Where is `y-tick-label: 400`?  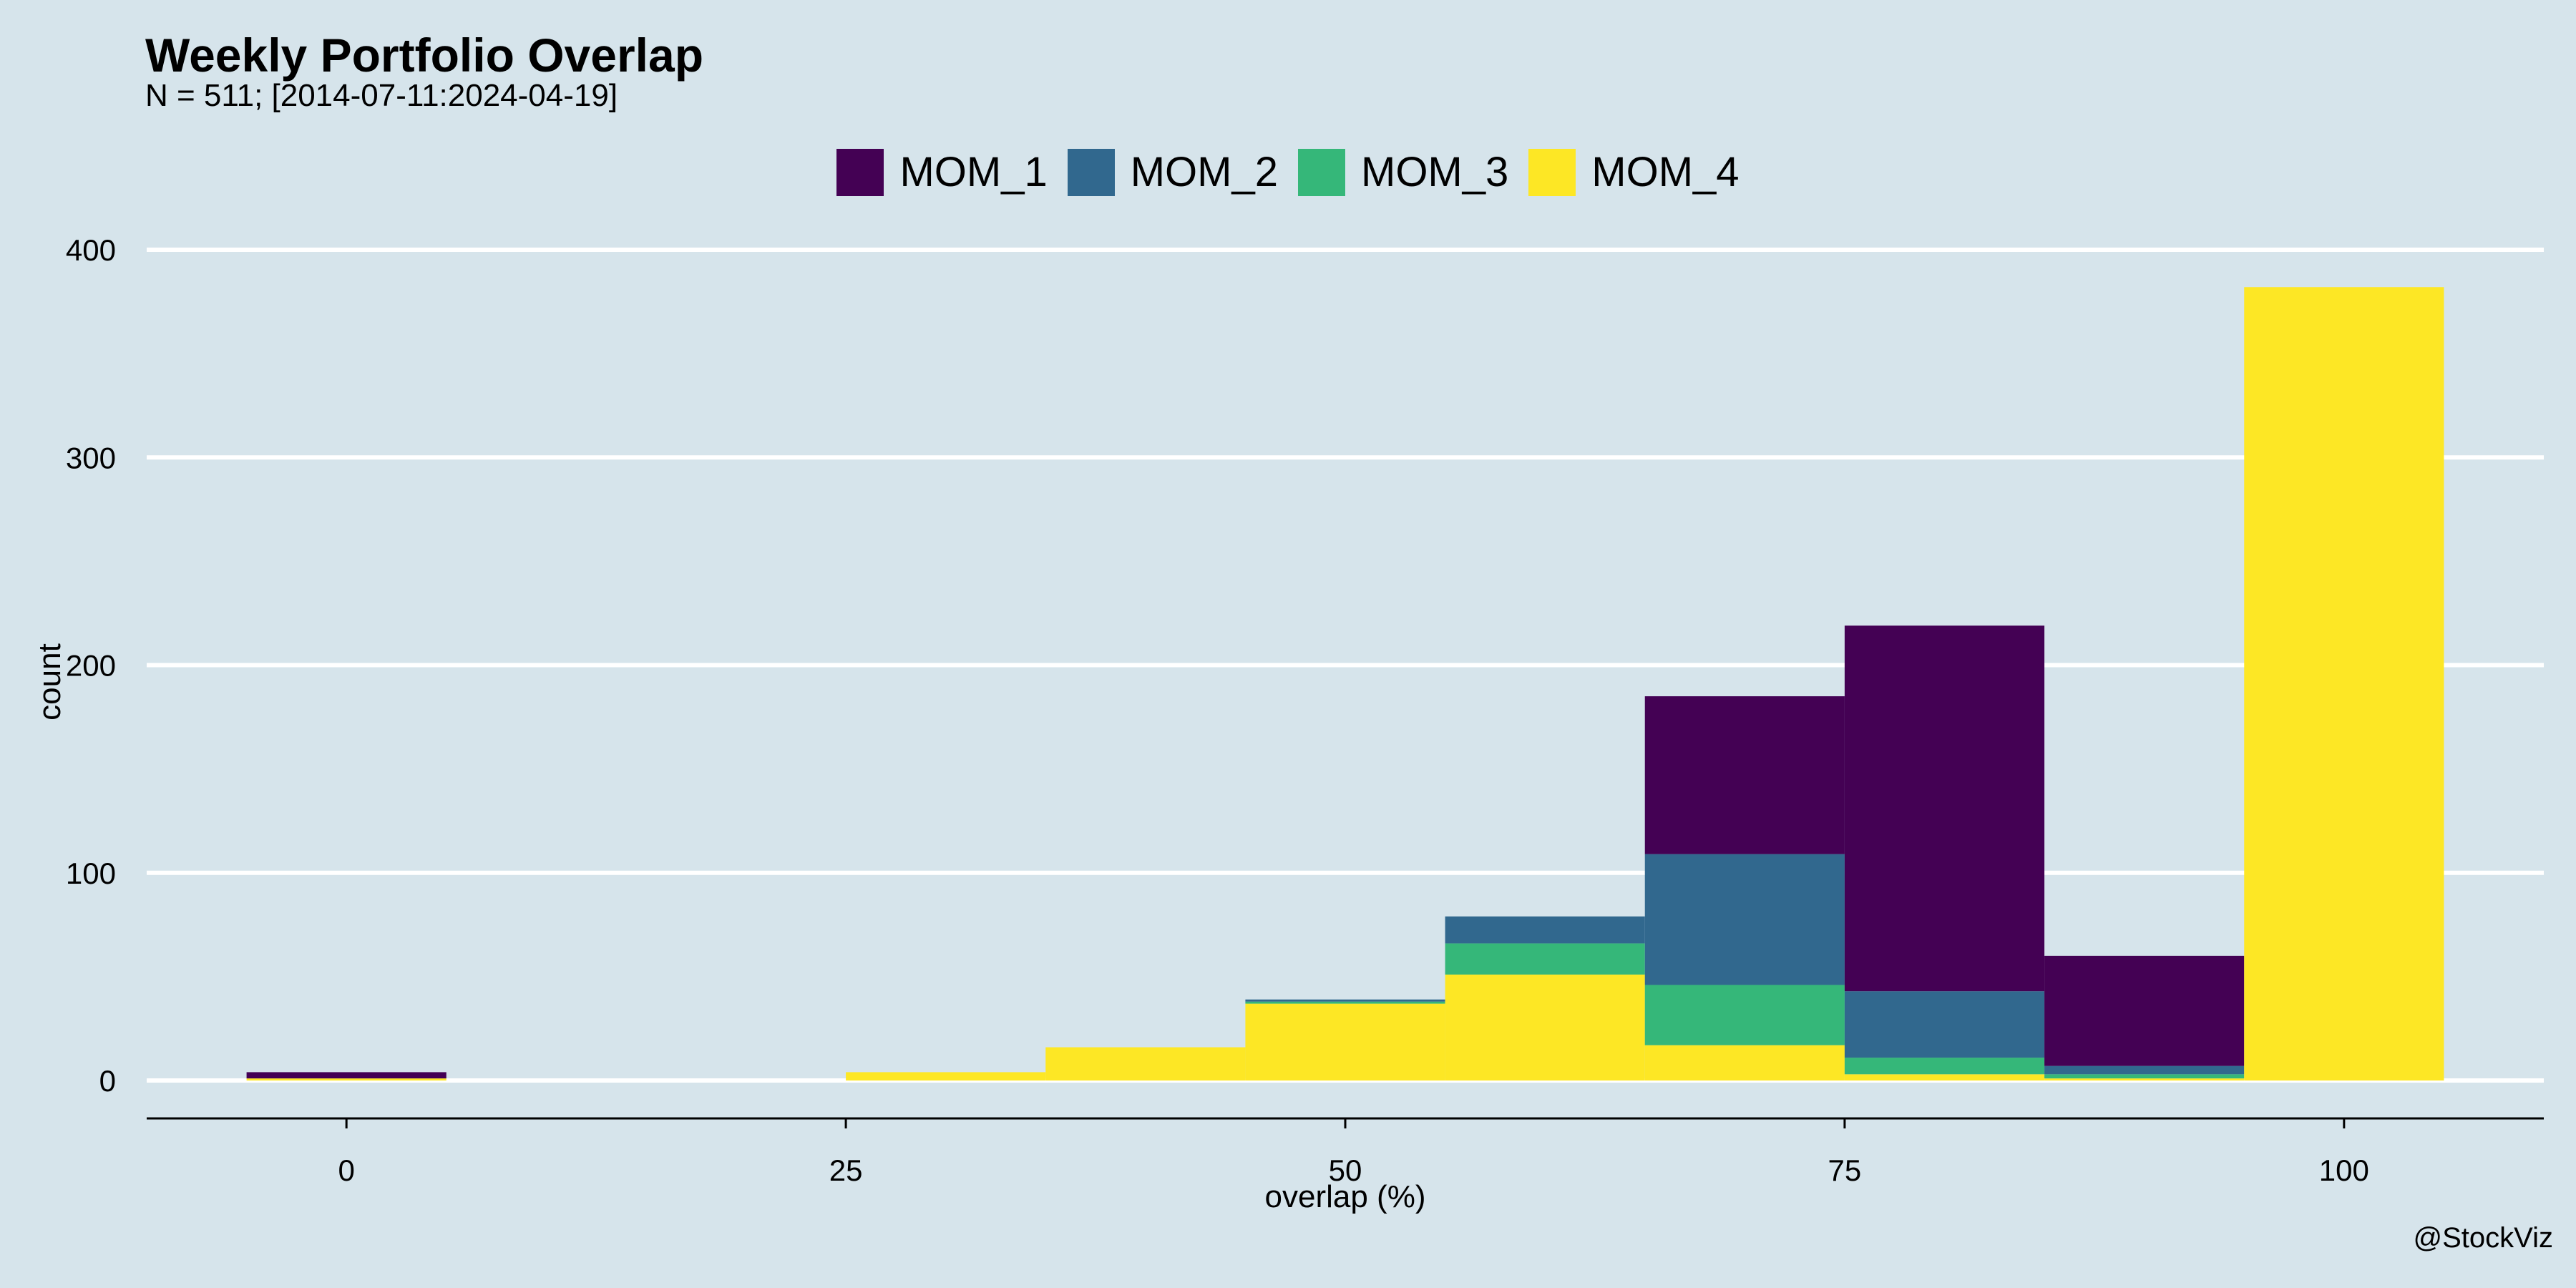 y-tick-label: 400 is located at coordinates (91, 250).